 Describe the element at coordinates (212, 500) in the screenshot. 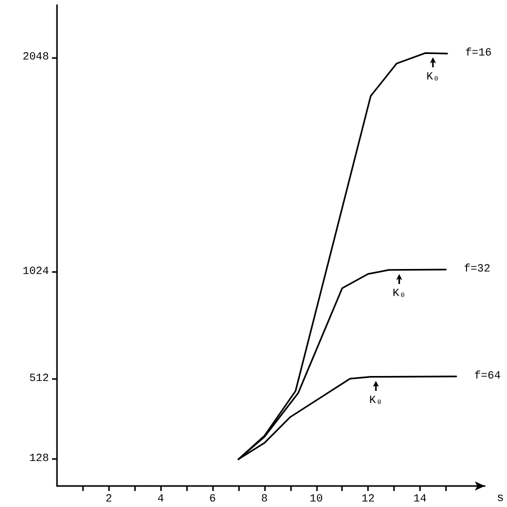

I see `x-tick-label: 6` at that location.